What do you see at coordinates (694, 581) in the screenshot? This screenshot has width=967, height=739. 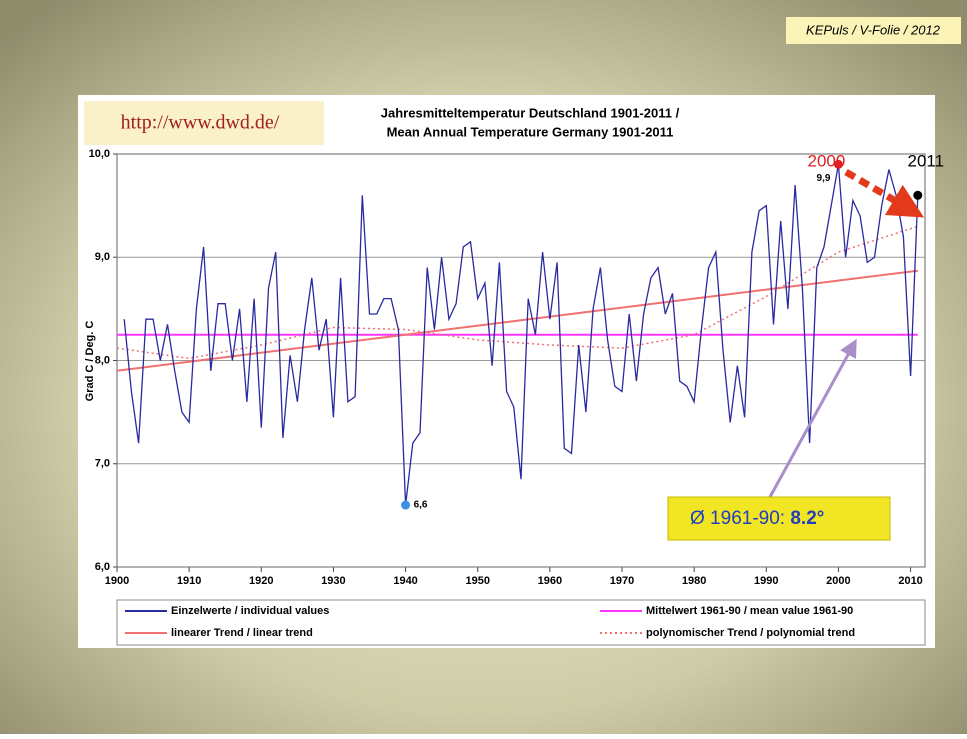 I see `x-tick-label: 1980` at bounding box center [694, 581].